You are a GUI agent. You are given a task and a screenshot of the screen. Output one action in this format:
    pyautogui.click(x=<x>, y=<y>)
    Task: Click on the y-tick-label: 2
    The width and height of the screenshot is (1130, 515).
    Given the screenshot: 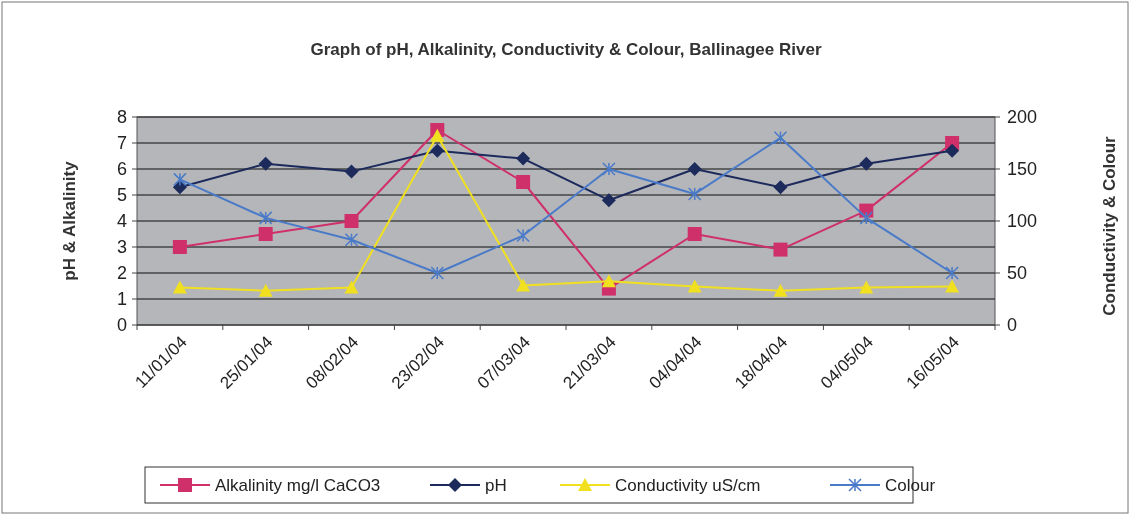 What is the action you would take?
    pyautogui.click(x=121, y=273)
    